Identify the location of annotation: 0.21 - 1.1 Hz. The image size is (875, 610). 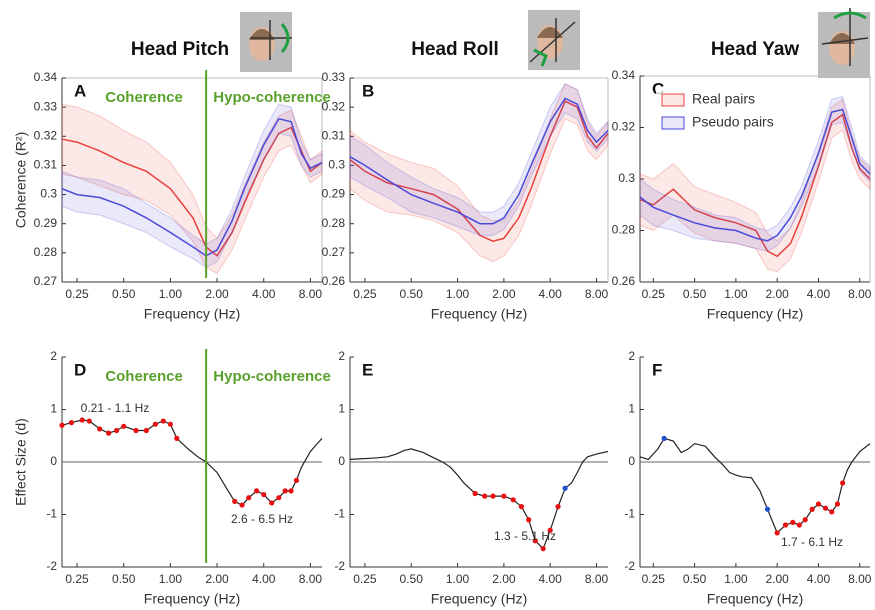
(115, 408).